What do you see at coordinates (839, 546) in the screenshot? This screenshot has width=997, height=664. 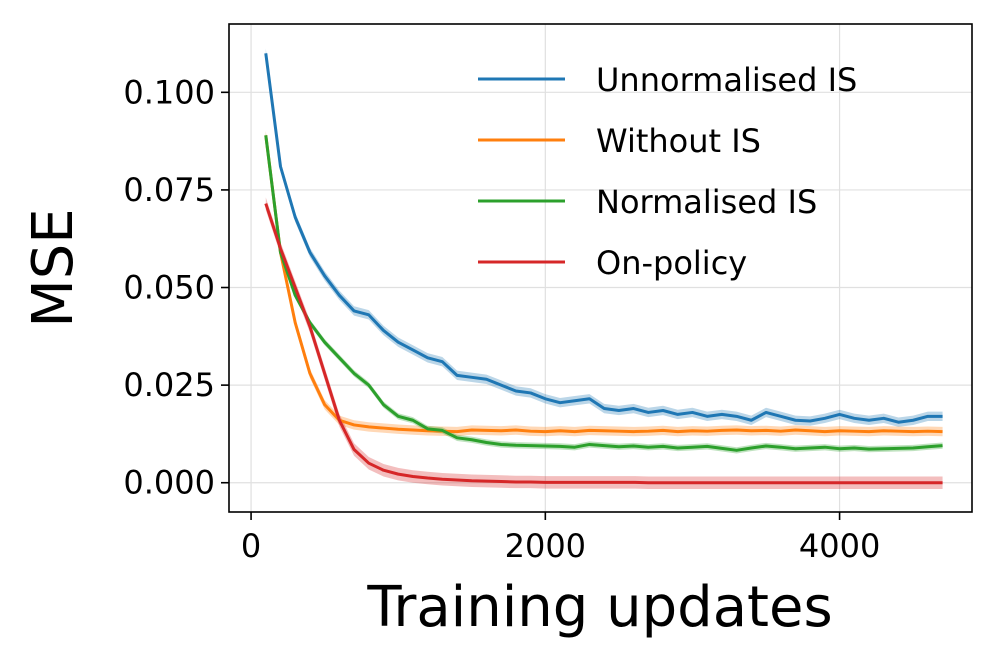 I see `x-tick-label: 4000` at bounding box center [839, 546].